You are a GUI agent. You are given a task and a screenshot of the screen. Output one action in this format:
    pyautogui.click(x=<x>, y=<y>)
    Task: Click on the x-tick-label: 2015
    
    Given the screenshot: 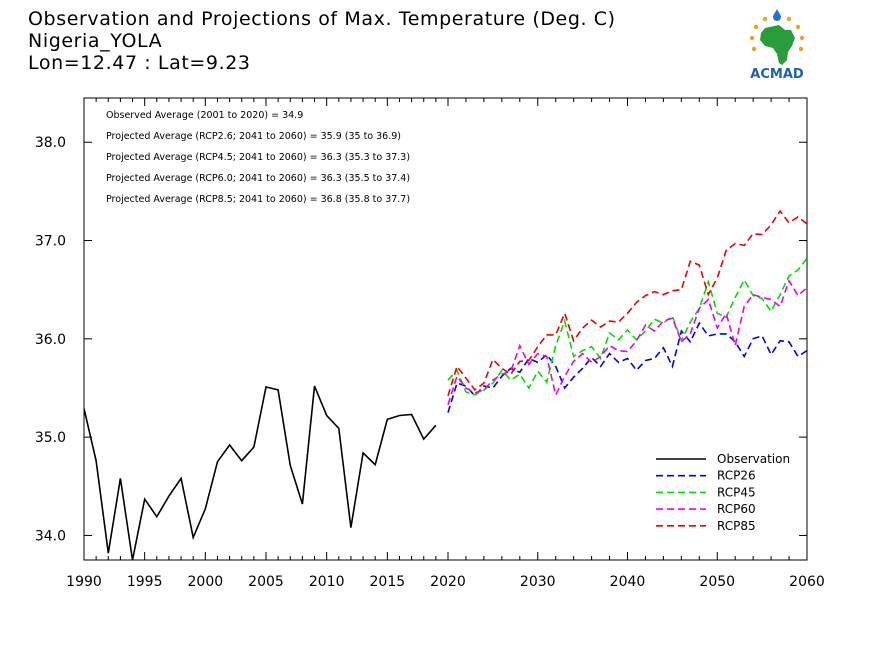 What is the action you would take?
    pyautogui.click(x=388, y=582)
    